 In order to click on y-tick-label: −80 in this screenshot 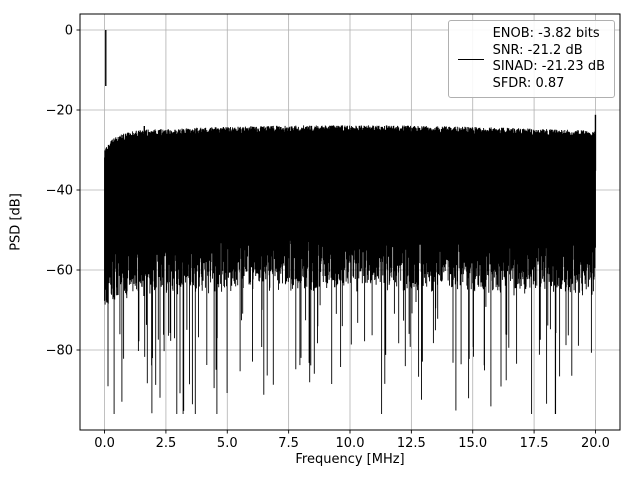, I will do `click(59, 351)`.